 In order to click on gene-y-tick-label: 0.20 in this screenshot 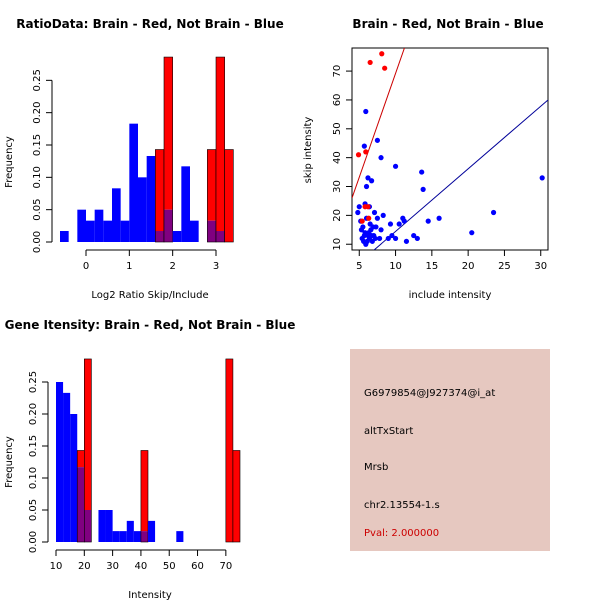, I will do `click(33, 414)`.